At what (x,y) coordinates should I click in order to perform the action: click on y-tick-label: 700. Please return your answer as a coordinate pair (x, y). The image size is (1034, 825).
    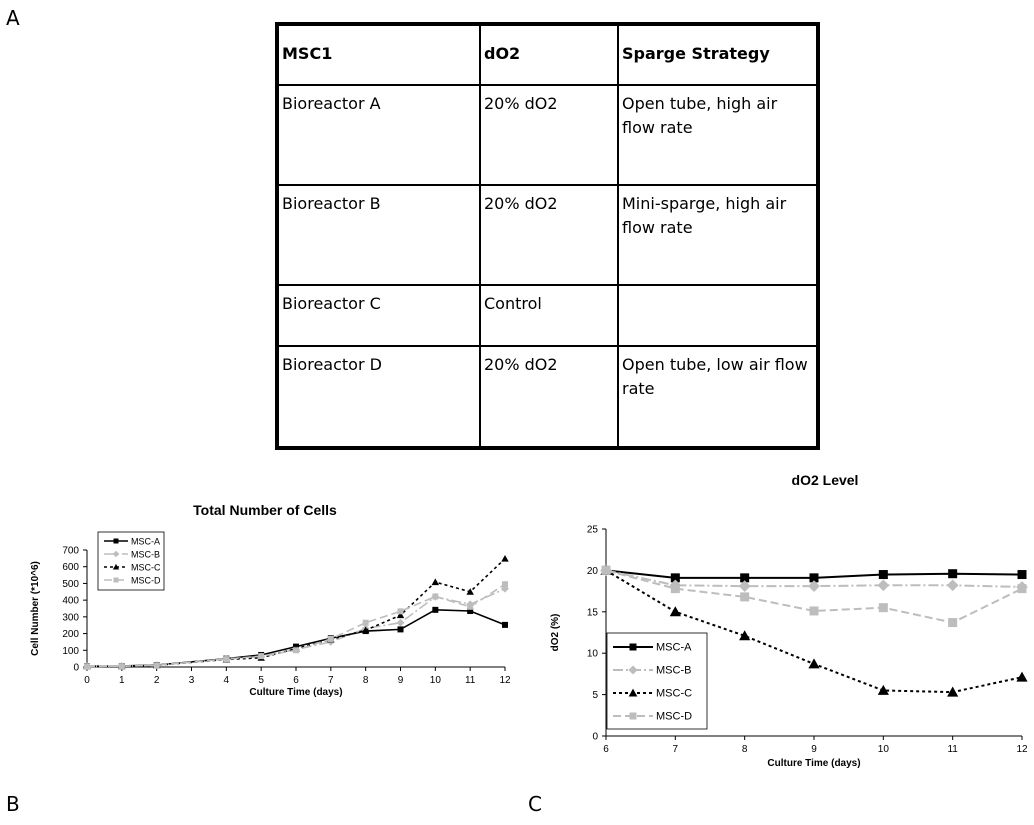
    Looking at the image, I should click on (70, 551).